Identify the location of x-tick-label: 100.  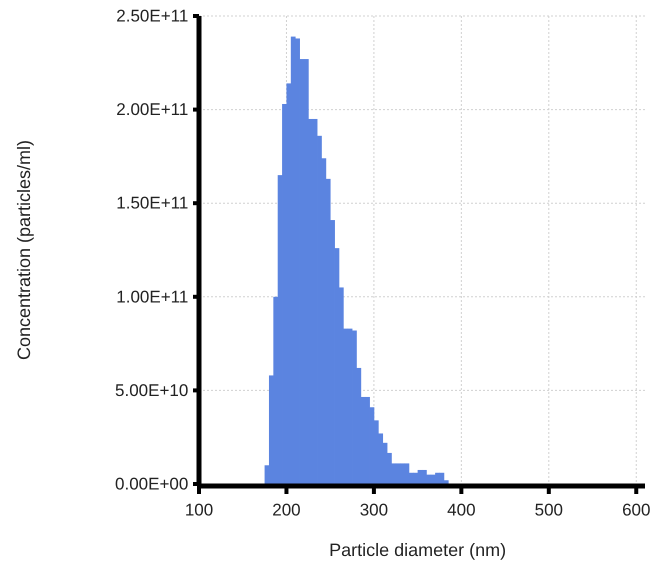
(199, 510).